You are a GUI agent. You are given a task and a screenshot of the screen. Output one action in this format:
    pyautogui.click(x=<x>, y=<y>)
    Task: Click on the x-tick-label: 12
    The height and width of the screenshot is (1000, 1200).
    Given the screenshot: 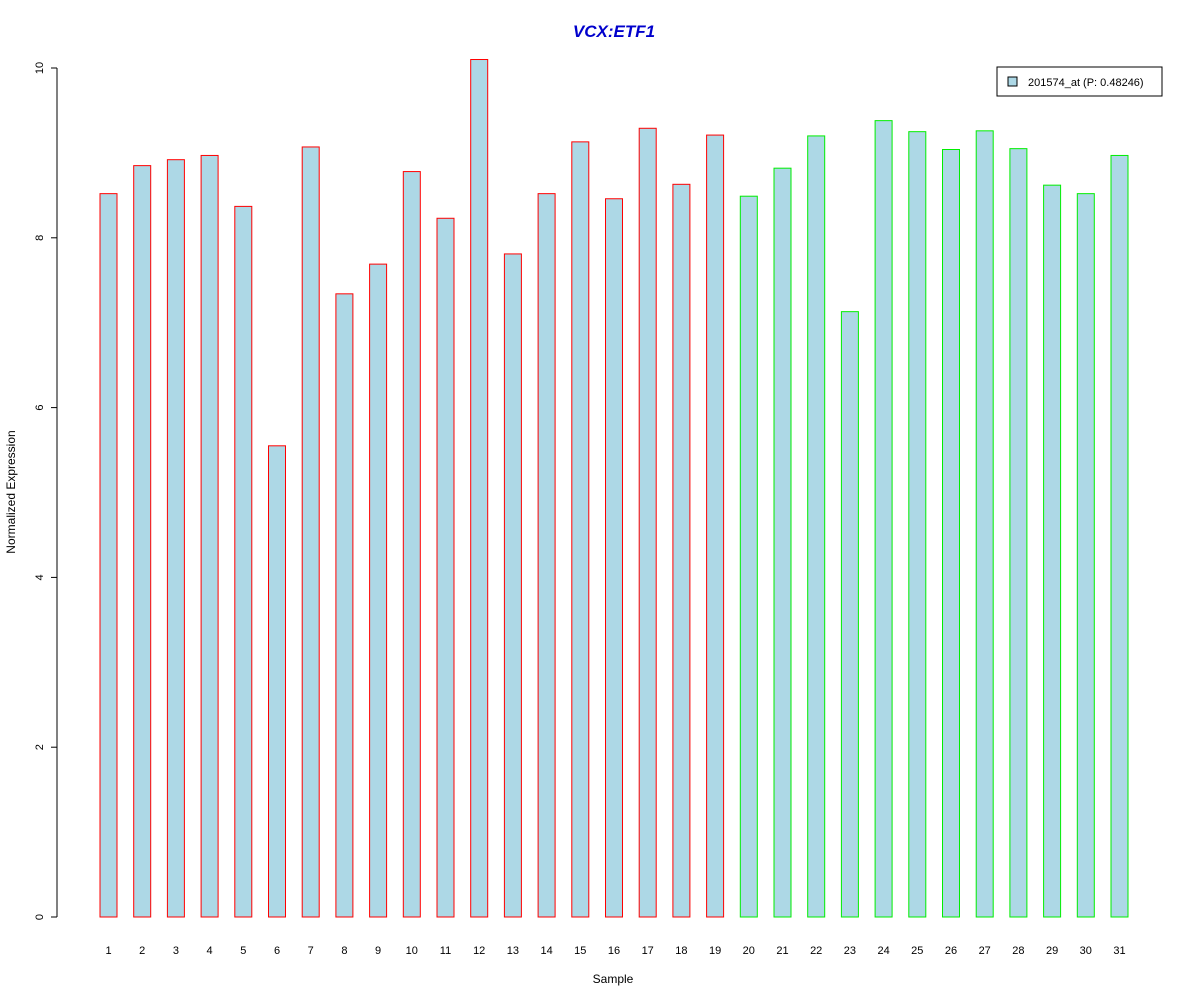 What is the action you would take?
    pyautogui.click(x=479, y=951)
    